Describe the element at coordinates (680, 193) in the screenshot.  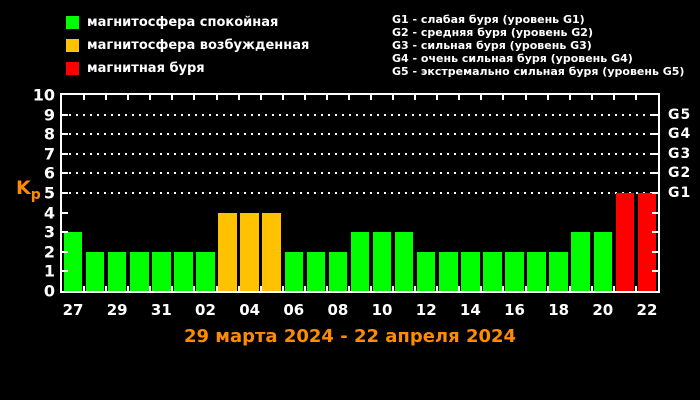
I see `g-level-label: G1` at that location.